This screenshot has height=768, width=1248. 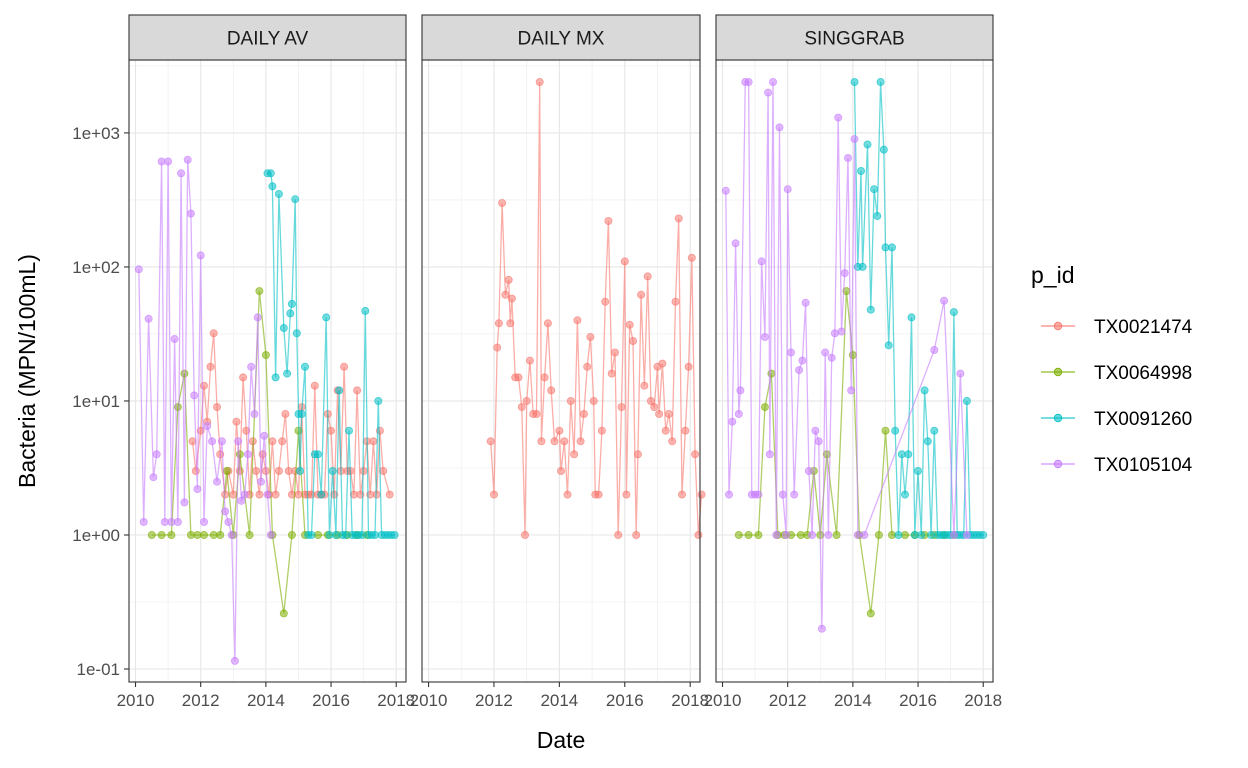 What do you see at coordinates (96, 535) in the screenshot?
I see `y-tick-label: 1e+00` at bounding box center [96, 535].